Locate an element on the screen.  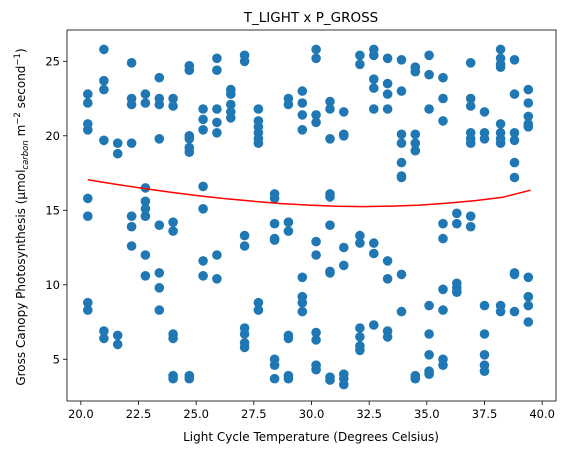
y-label-sup2: −1 is located at coordinates (18, 59).